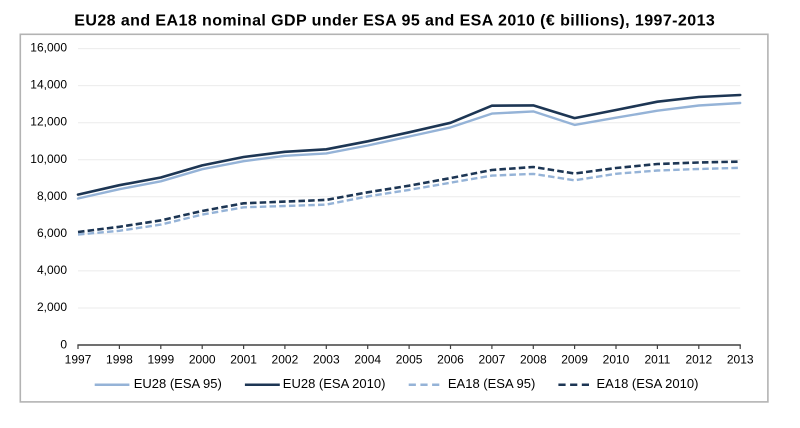  I want to click on svg-text: 0, so click(63, 344).